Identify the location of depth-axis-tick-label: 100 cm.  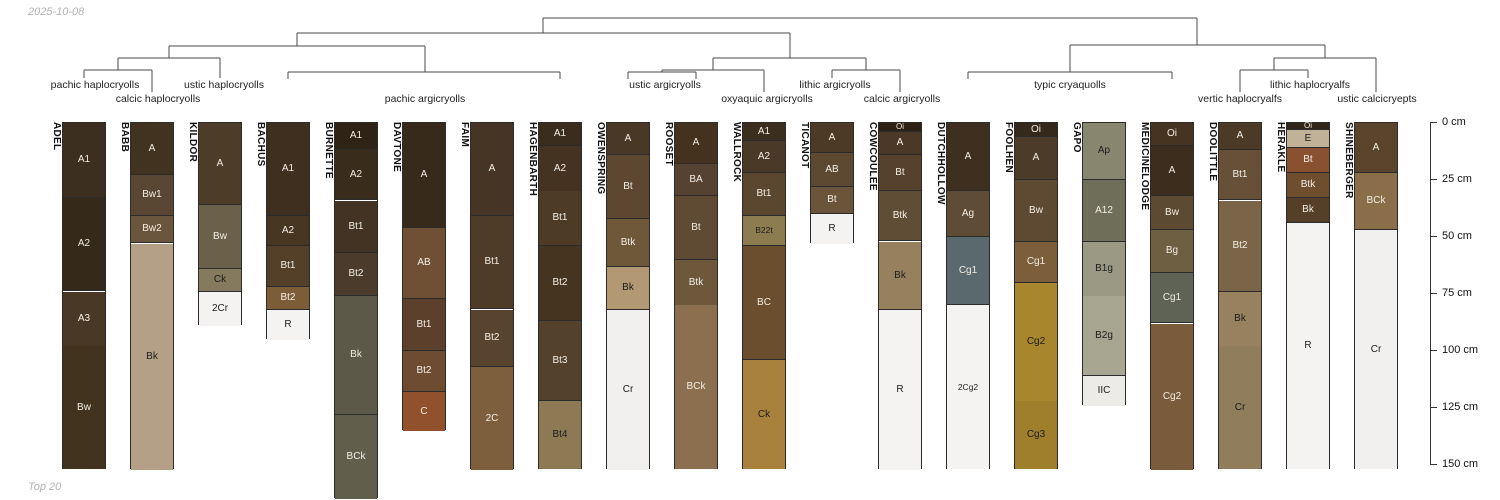
(1460, 350).